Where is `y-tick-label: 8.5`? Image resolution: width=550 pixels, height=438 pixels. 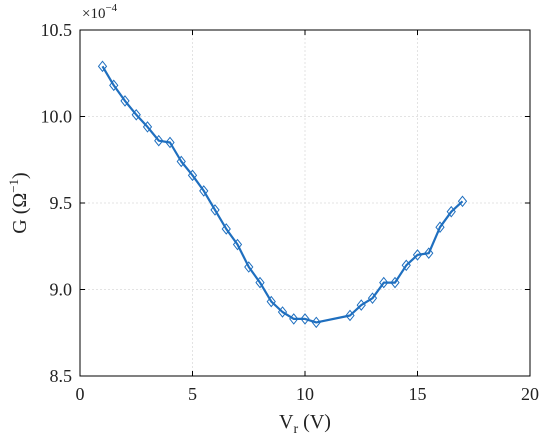
y-tick-label: 8.5 is located at coordinates (61, 376).